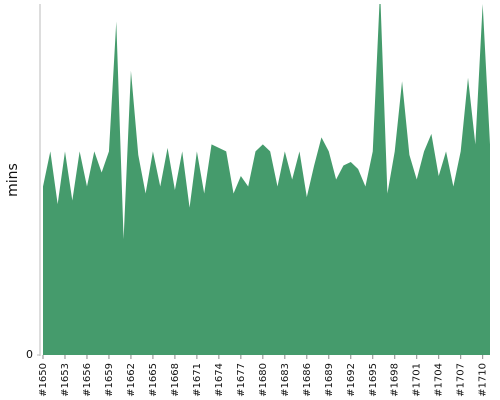  What do you see at coordinates (13, 180) in the screenshot?
I see `y-axis-label: mins` at bounding box center [13, 180].